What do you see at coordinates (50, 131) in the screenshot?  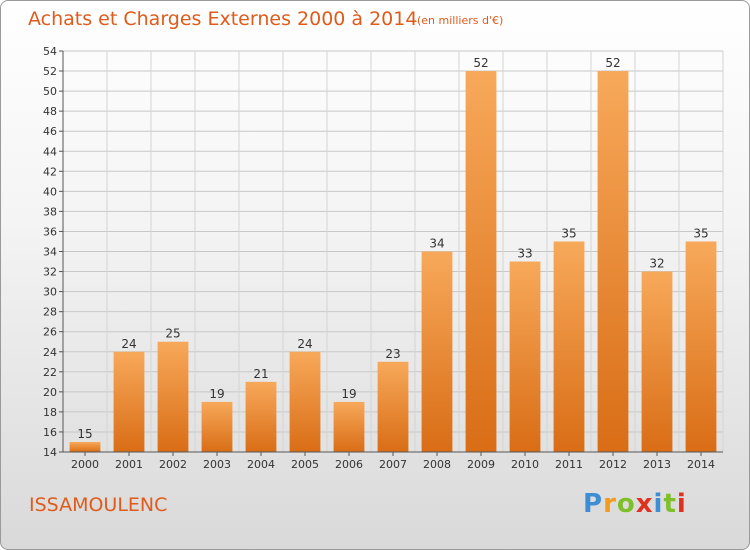 I see `y-tick-label: 46` at bounding box center [50, 131].